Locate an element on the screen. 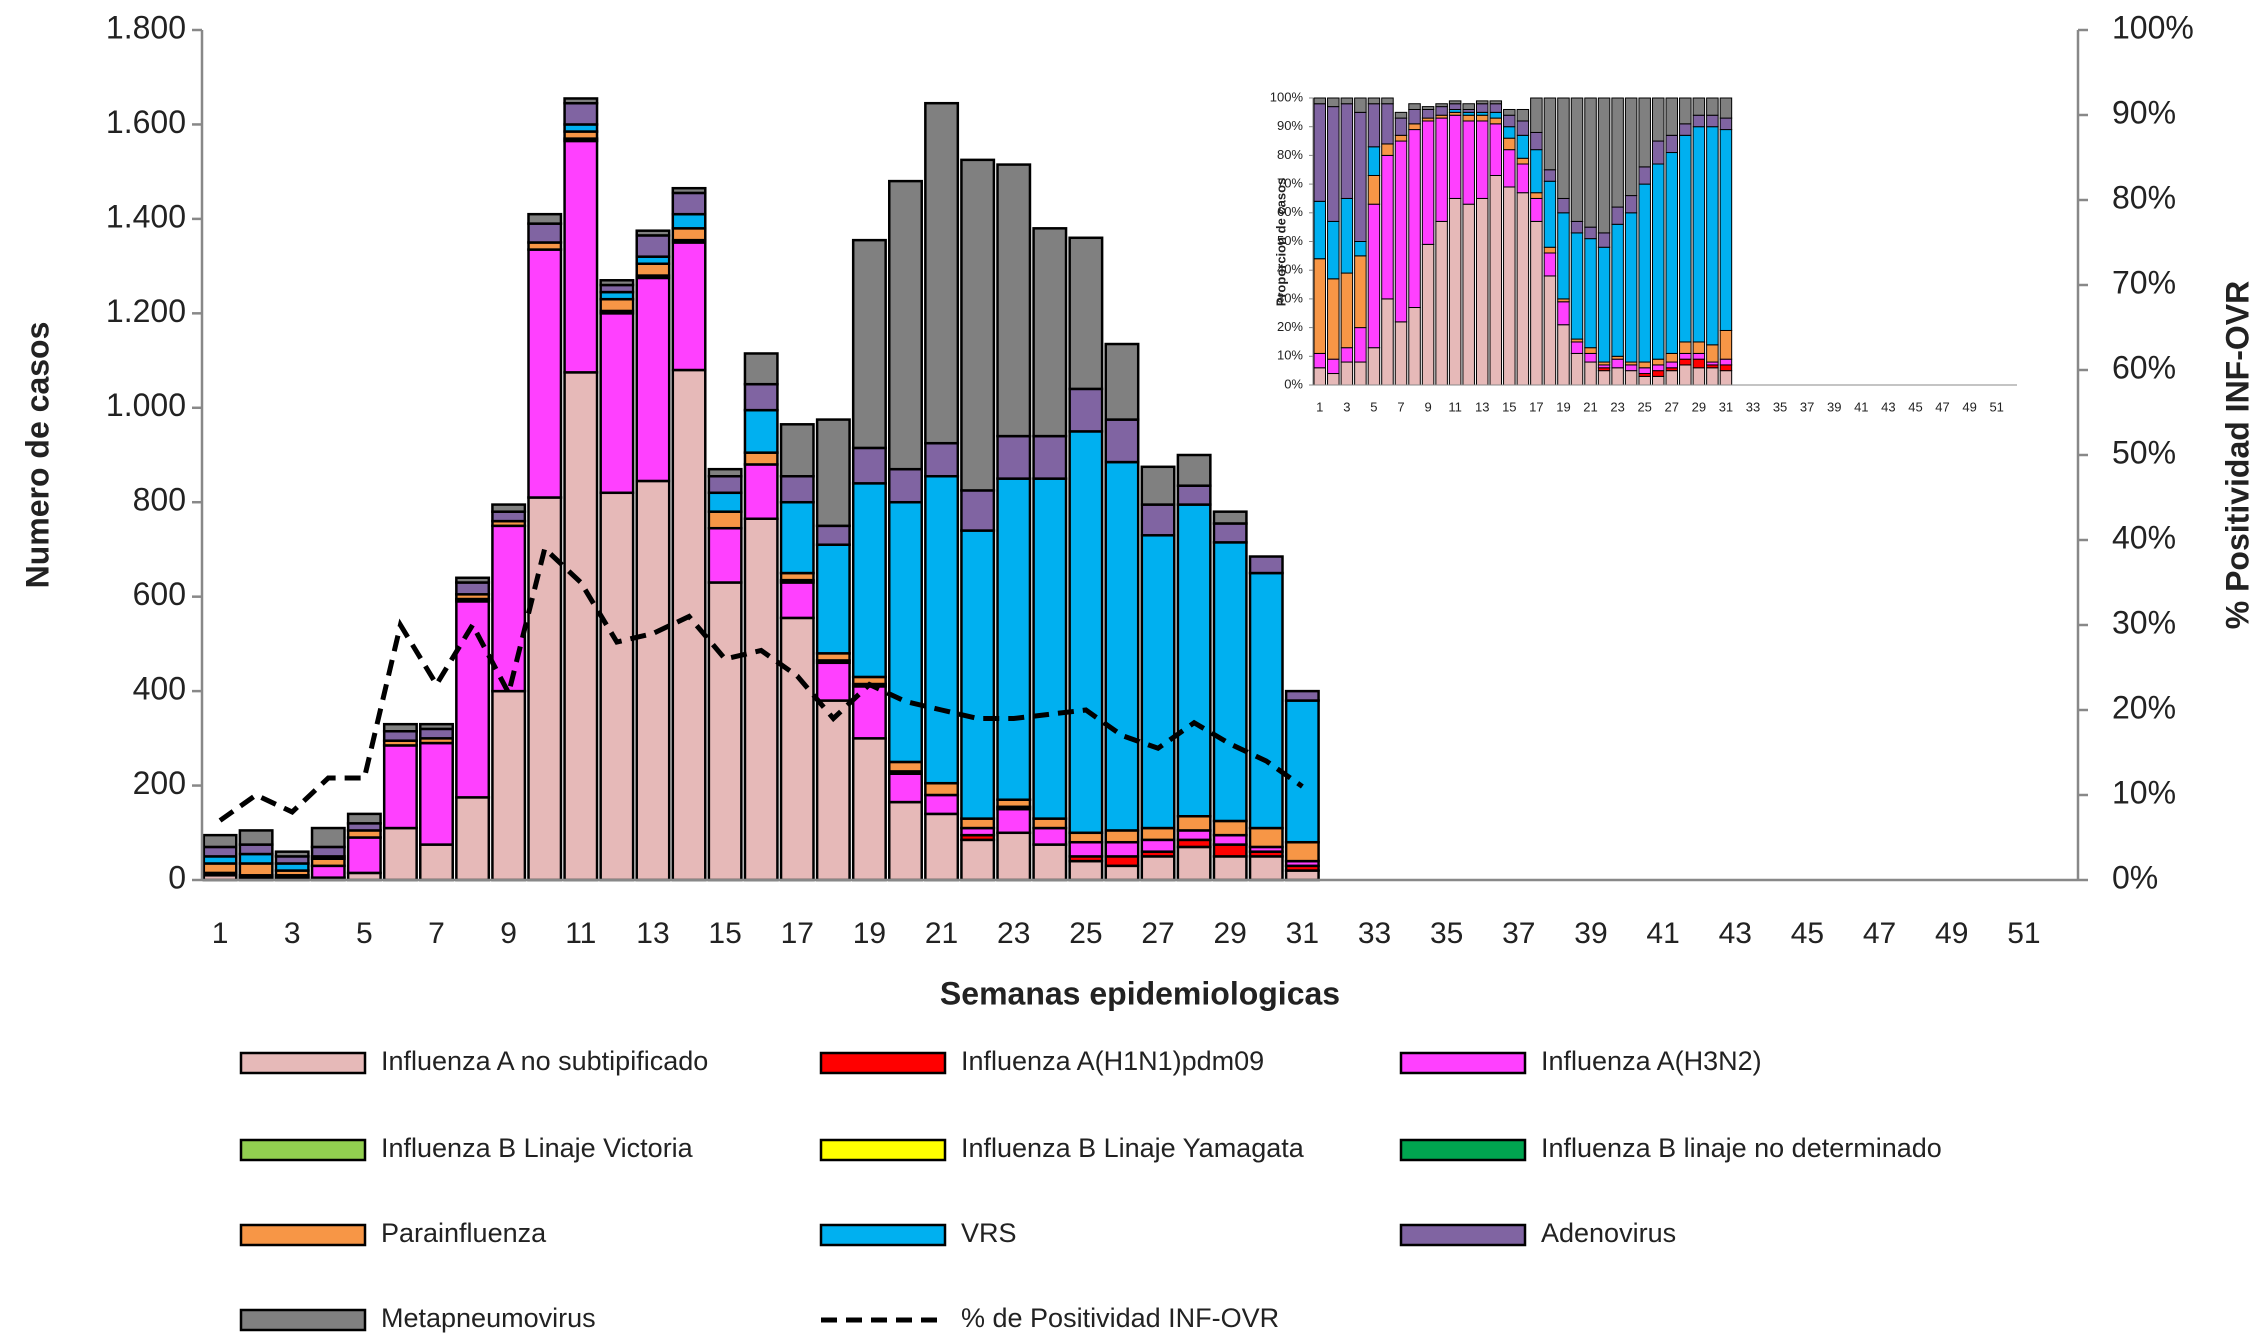 Image resolution: width=2262 pixels, height=1336 pixels. y2-tick-label: 30% is located at coordinates (2144, 622).